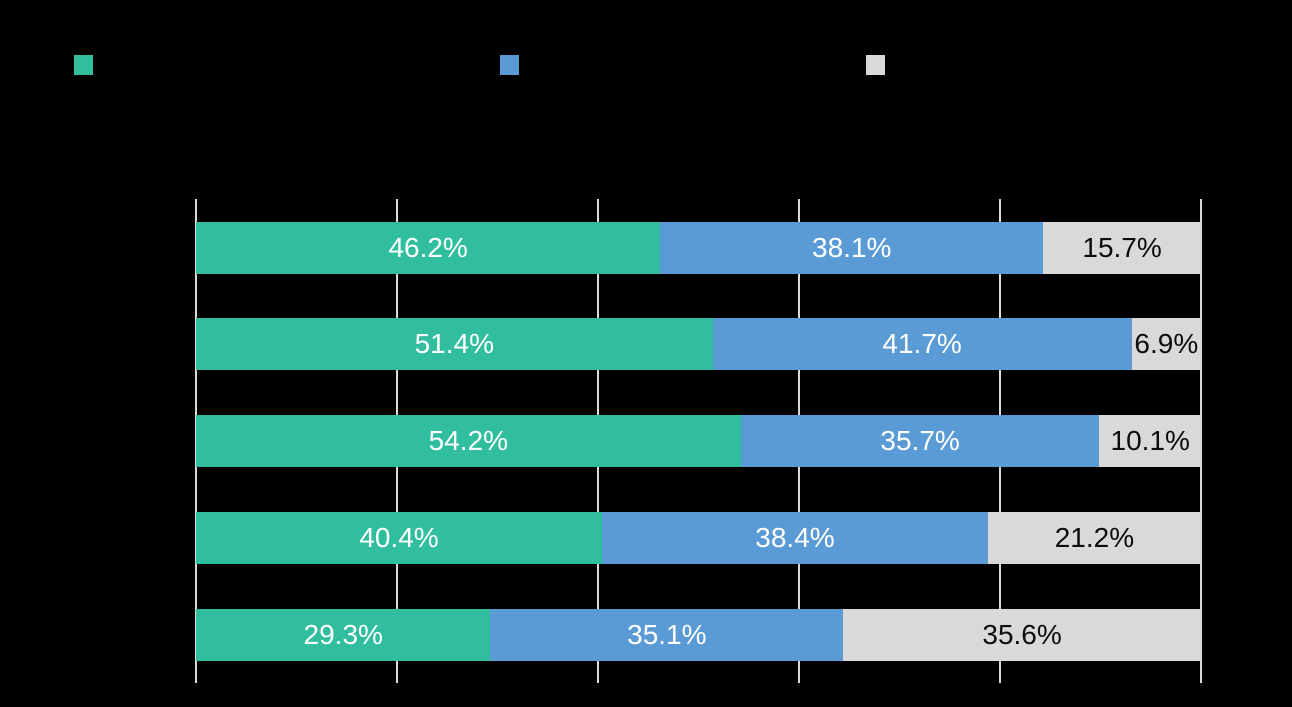 The height and width of the screenshot is (707, 1292). I want to click on gridline, so click(1201, 441).